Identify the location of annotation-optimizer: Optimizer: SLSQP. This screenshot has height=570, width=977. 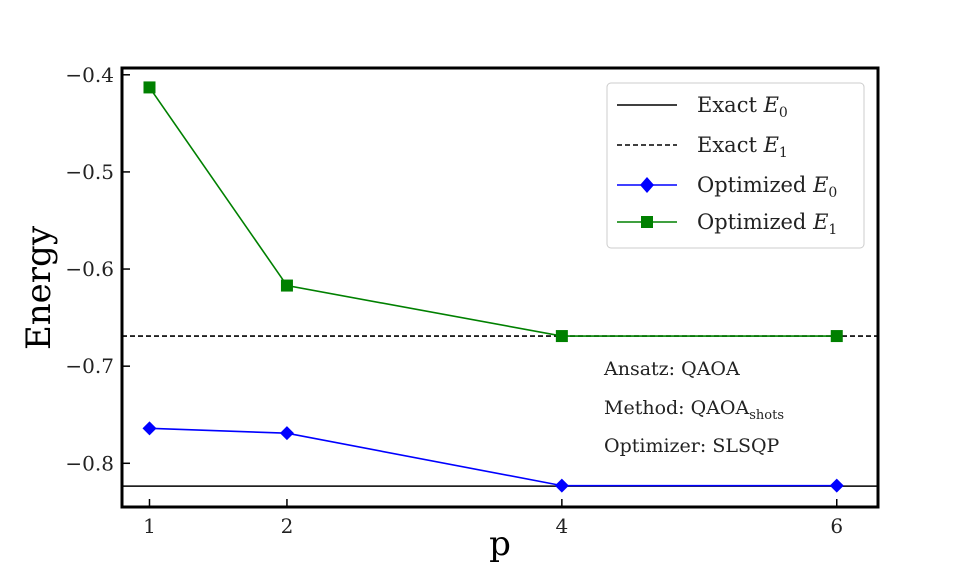
(692, 446).